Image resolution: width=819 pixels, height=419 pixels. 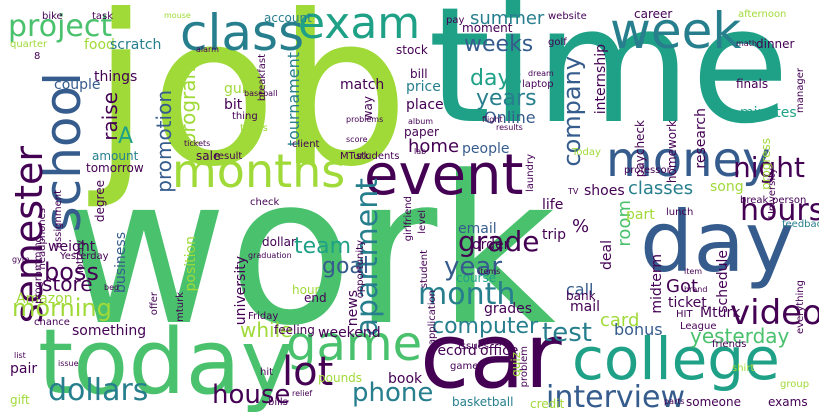 What do you see at coordinates (768, 113) in the screenshot?
I see `word-83-minutes: minutes` at bounding box center [768, 113].